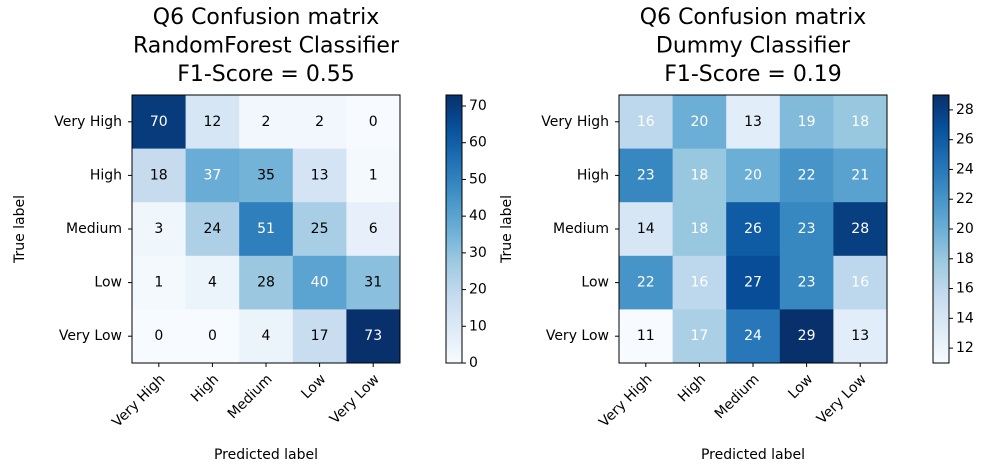  Describe the element at coordinates (965, 348) in the screenshot. I see `colorbar-tick-label: 12` at that location.